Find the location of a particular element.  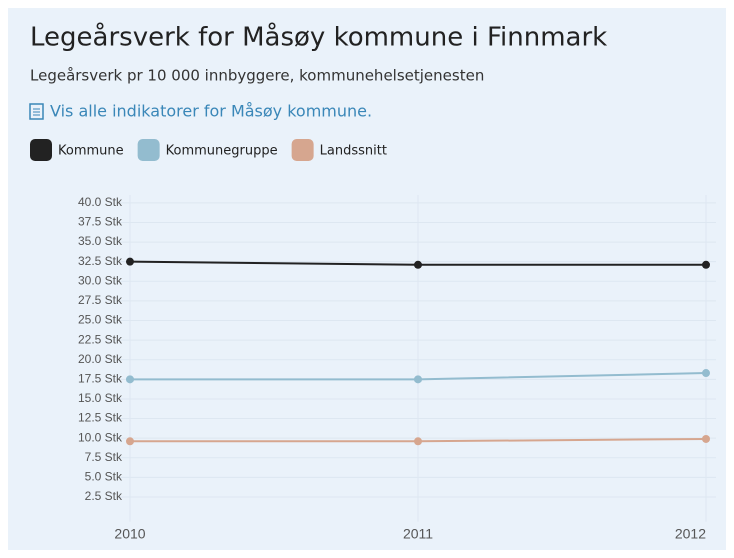

y-tick-label: 37.5 Stk is located at coordinates (100, 222).